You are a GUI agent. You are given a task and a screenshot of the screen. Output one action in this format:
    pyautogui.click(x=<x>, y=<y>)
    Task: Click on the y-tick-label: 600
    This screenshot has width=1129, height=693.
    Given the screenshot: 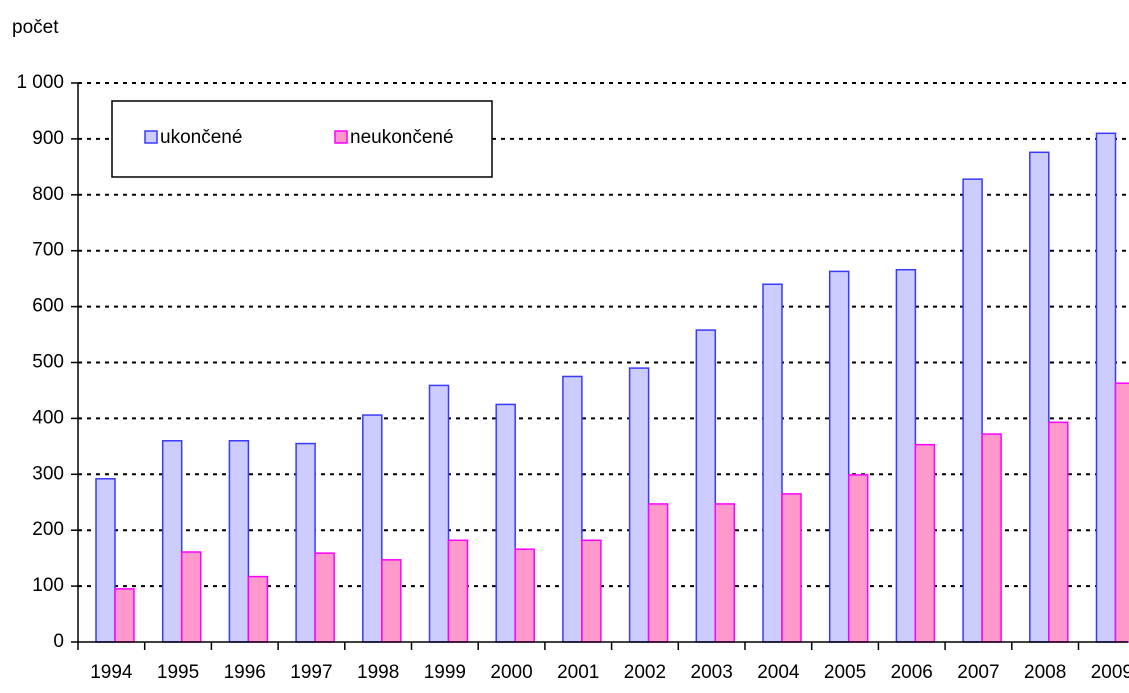 What is the action you would take?
    pyautogui.click(x=48, y=306)
    